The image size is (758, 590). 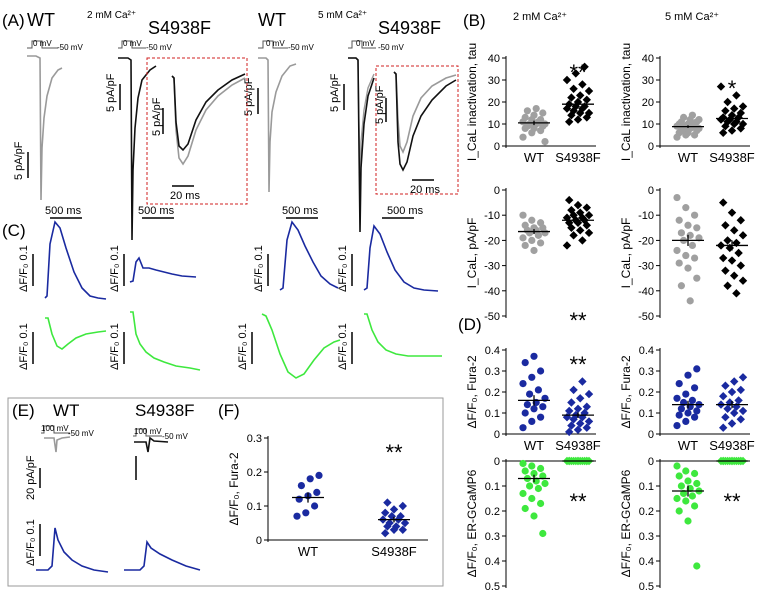 I want to click on c-fura-trace-wt-2mM, so click(x=75, y=260).